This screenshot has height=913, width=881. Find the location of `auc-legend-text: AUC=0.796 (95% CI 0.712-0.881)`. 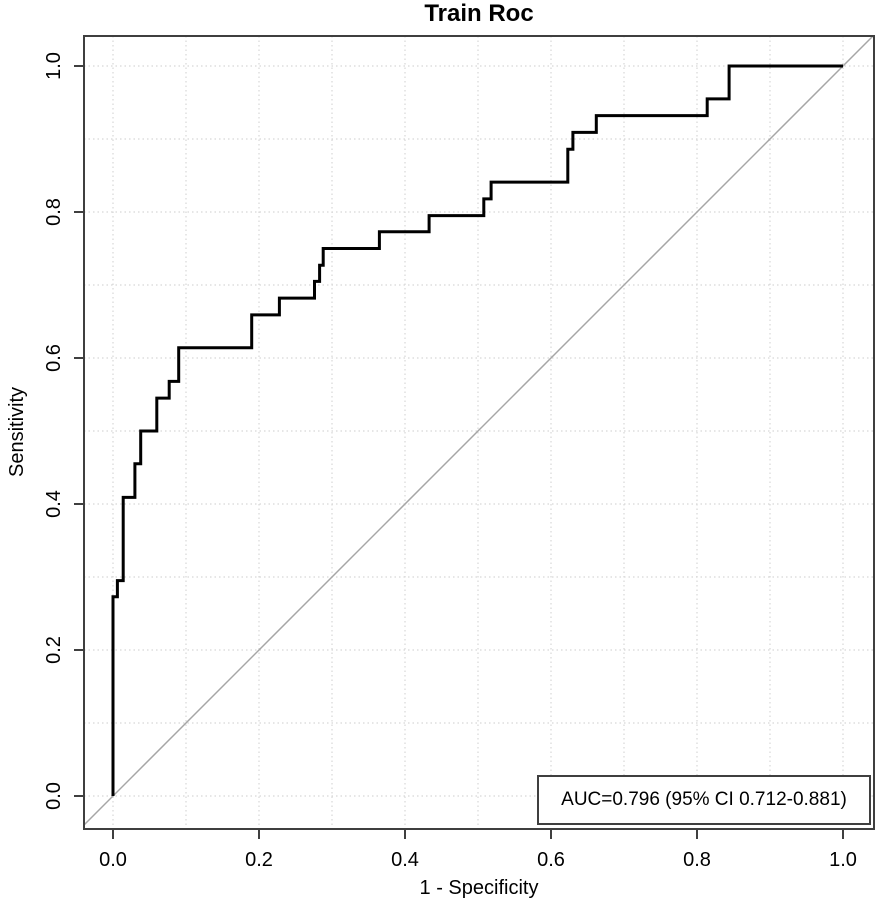

auc-legend-text: AUC=0.796 (95% CI 0.712-0.881) is located at coordinates (704, 799).